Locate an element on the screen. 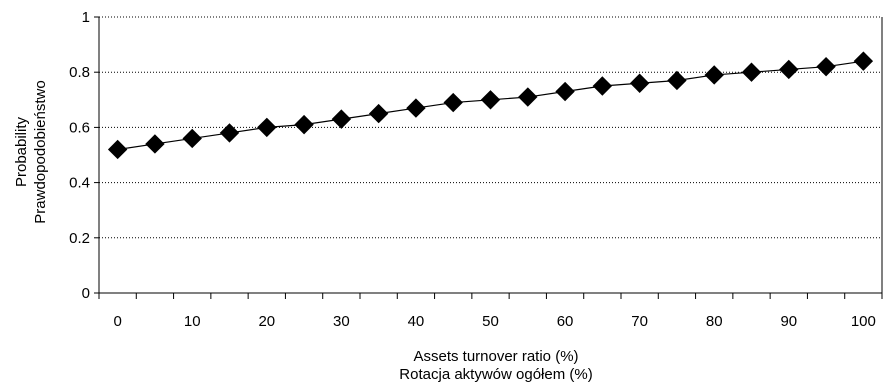 The height and width of the screenshot is (389, 893). y-tick-label: 0.8 is located at coordinates (79, 72).